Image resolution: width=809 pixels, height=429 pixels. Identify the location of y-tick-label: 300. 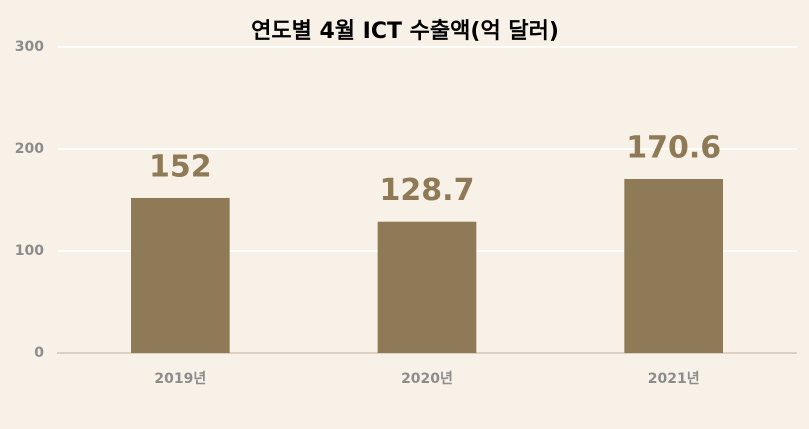
(29, 47).